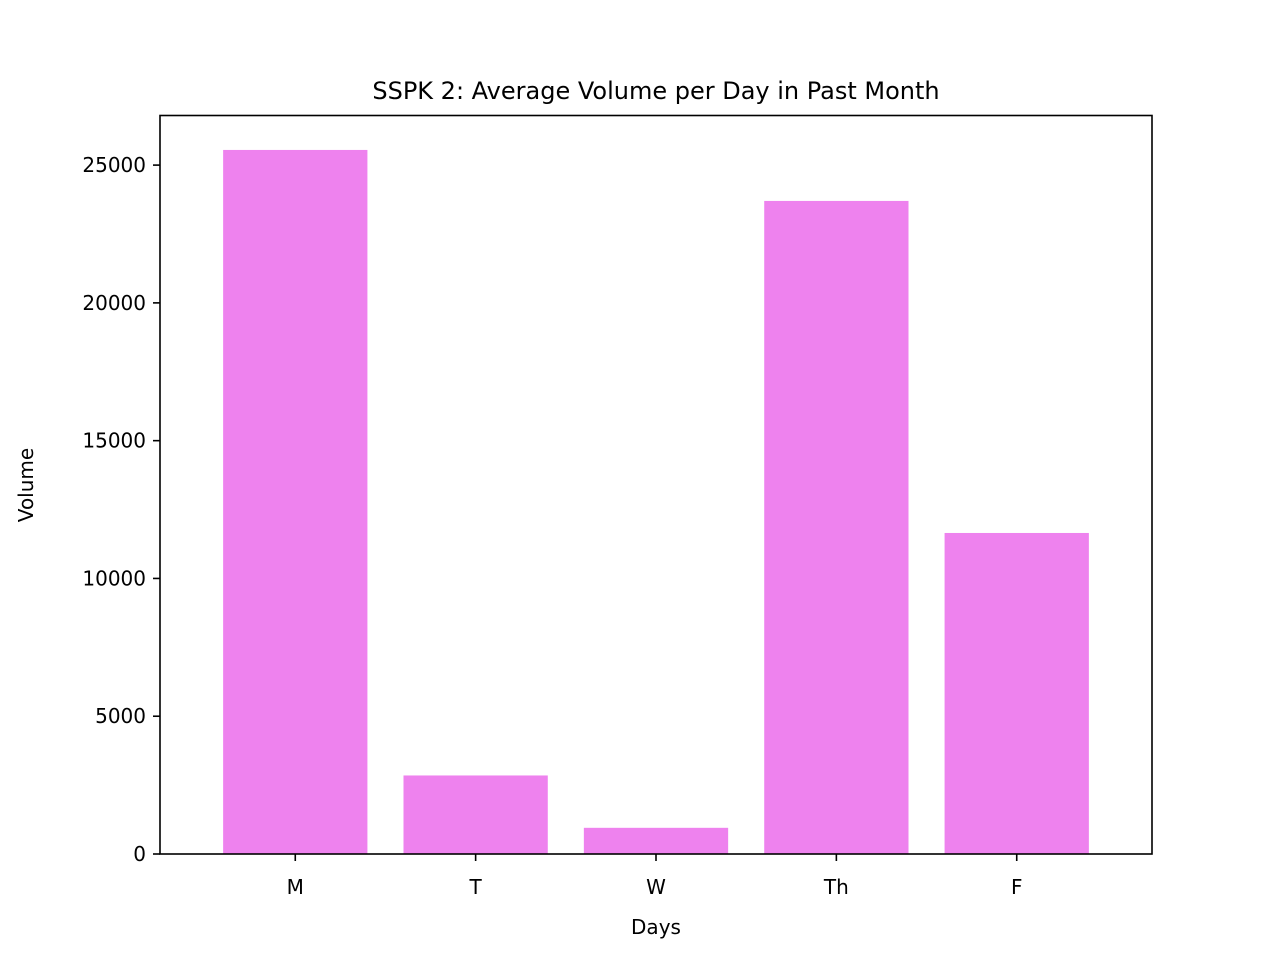 The image size is (1280, 960). What do you see at coordinates (295, 502) in the screenshot?
I see `bar-m` at bounding box center [295, 502].